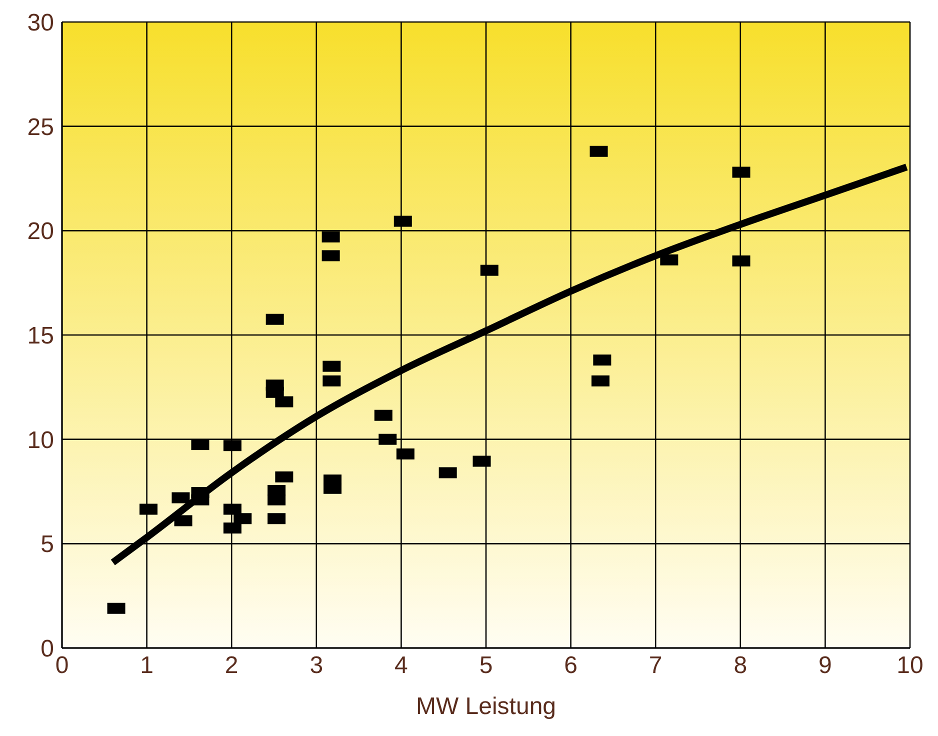  Describe the element at coordinates (231, 666) in the screenshot. I see `x-tick-label: 2` at that location.